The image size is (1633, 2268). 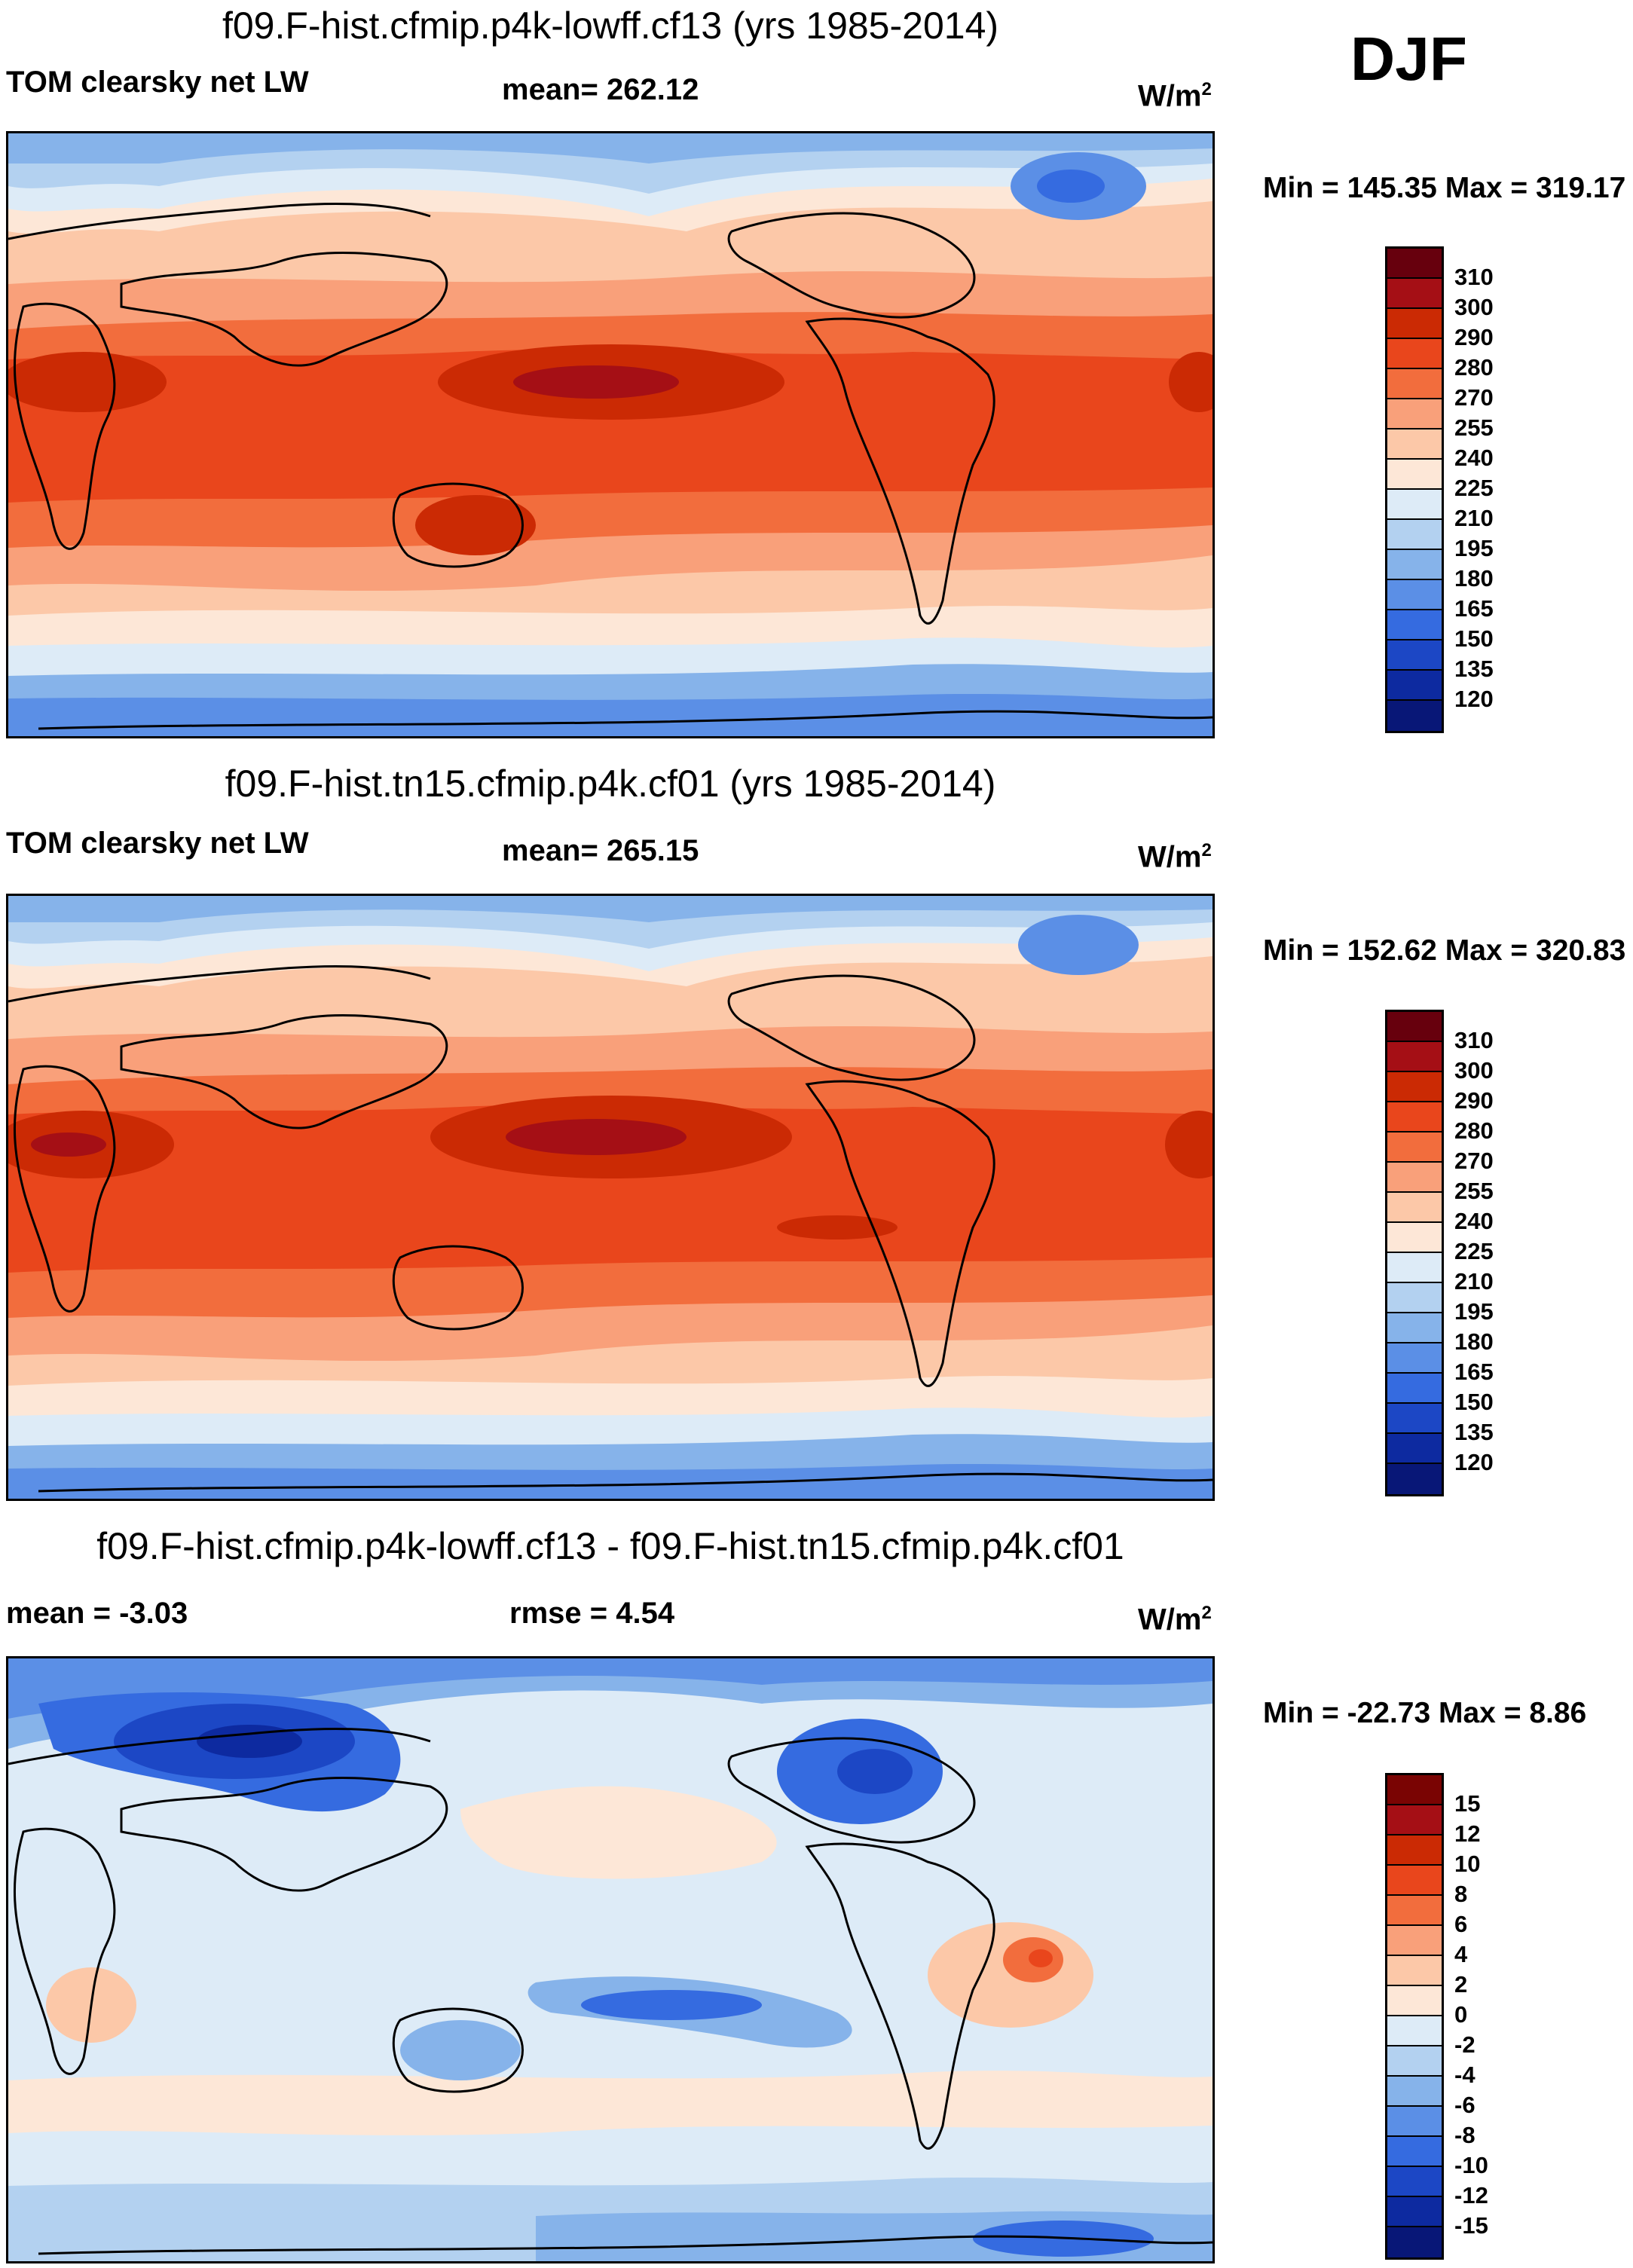 What do you see at coordinates (1467, 1833) in the screenshot?
I see `colorbar-label: 12` at bounding box center [1467, 1833].